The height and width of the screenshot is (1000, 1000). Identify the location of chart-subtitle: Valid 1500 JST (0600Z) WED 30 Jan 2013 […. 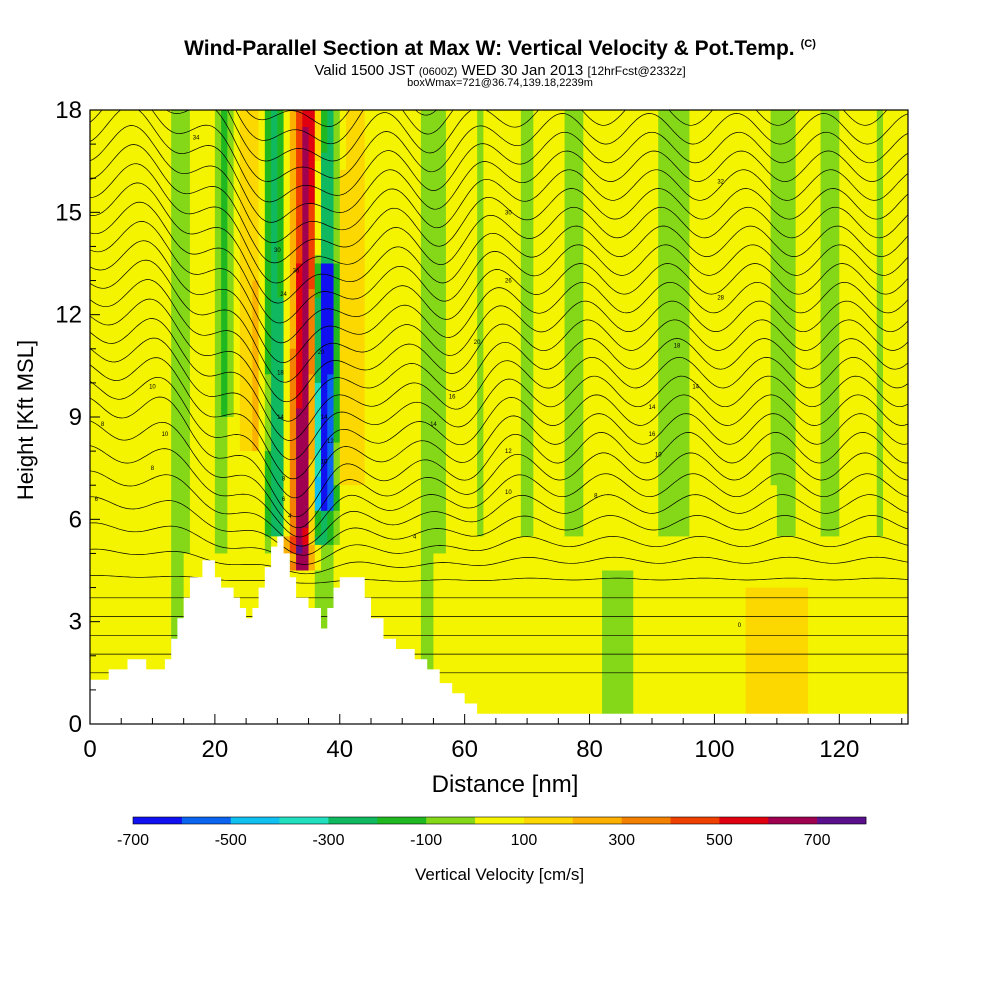
(500, 70).